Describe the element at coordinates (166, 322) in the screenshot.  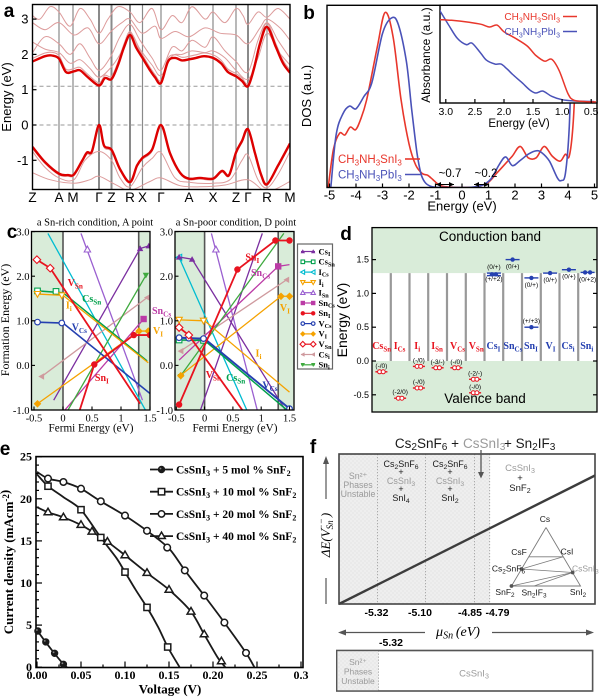
I see `svg-text: 1.0` at that location.